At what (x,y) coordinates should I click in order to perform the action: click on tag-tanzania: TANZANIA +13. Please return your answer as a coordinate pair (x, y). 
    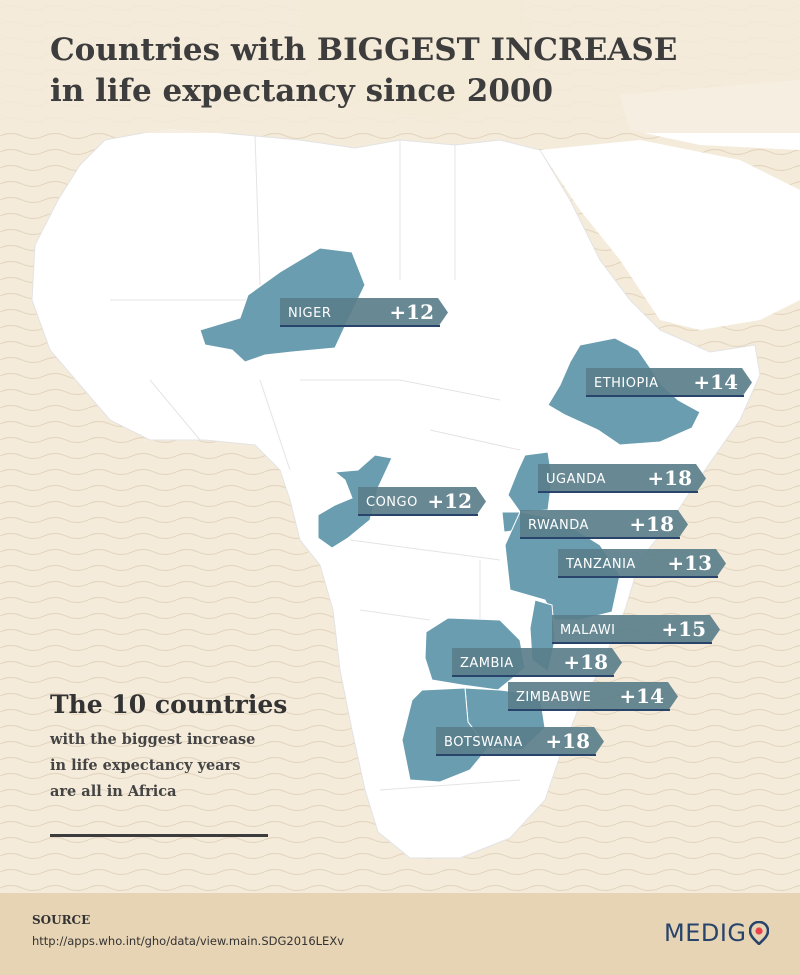
    Looking at the image, I should click on (642, 563).